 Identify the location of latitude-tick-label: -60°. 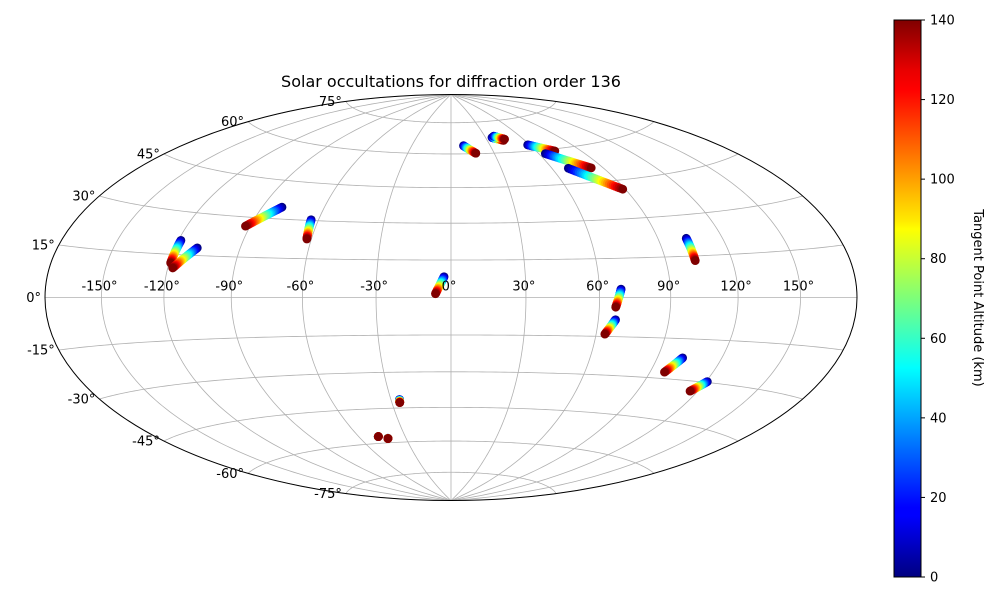
(230, 474).